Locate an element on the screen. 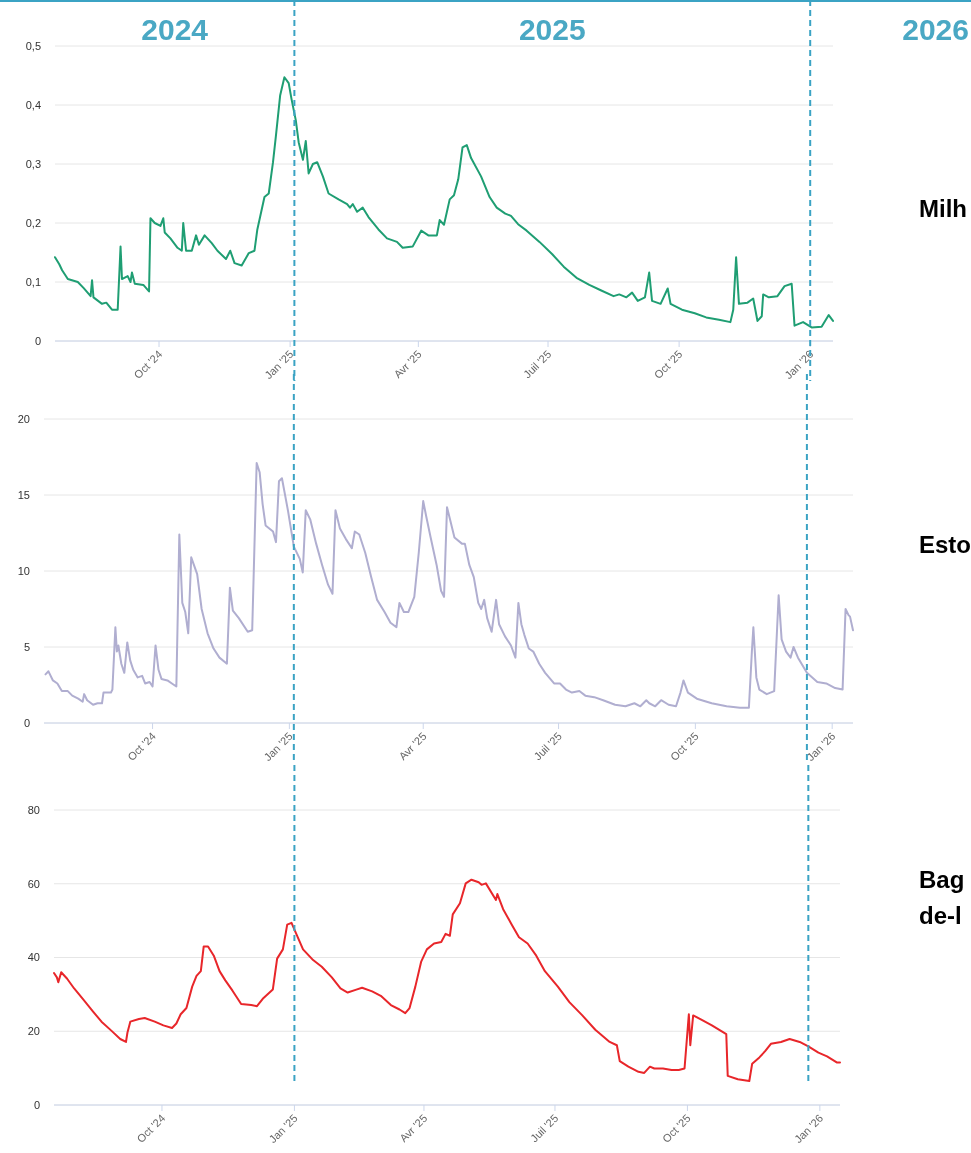  y-tick-label: 0,5 is located at coordinates (33, 45).